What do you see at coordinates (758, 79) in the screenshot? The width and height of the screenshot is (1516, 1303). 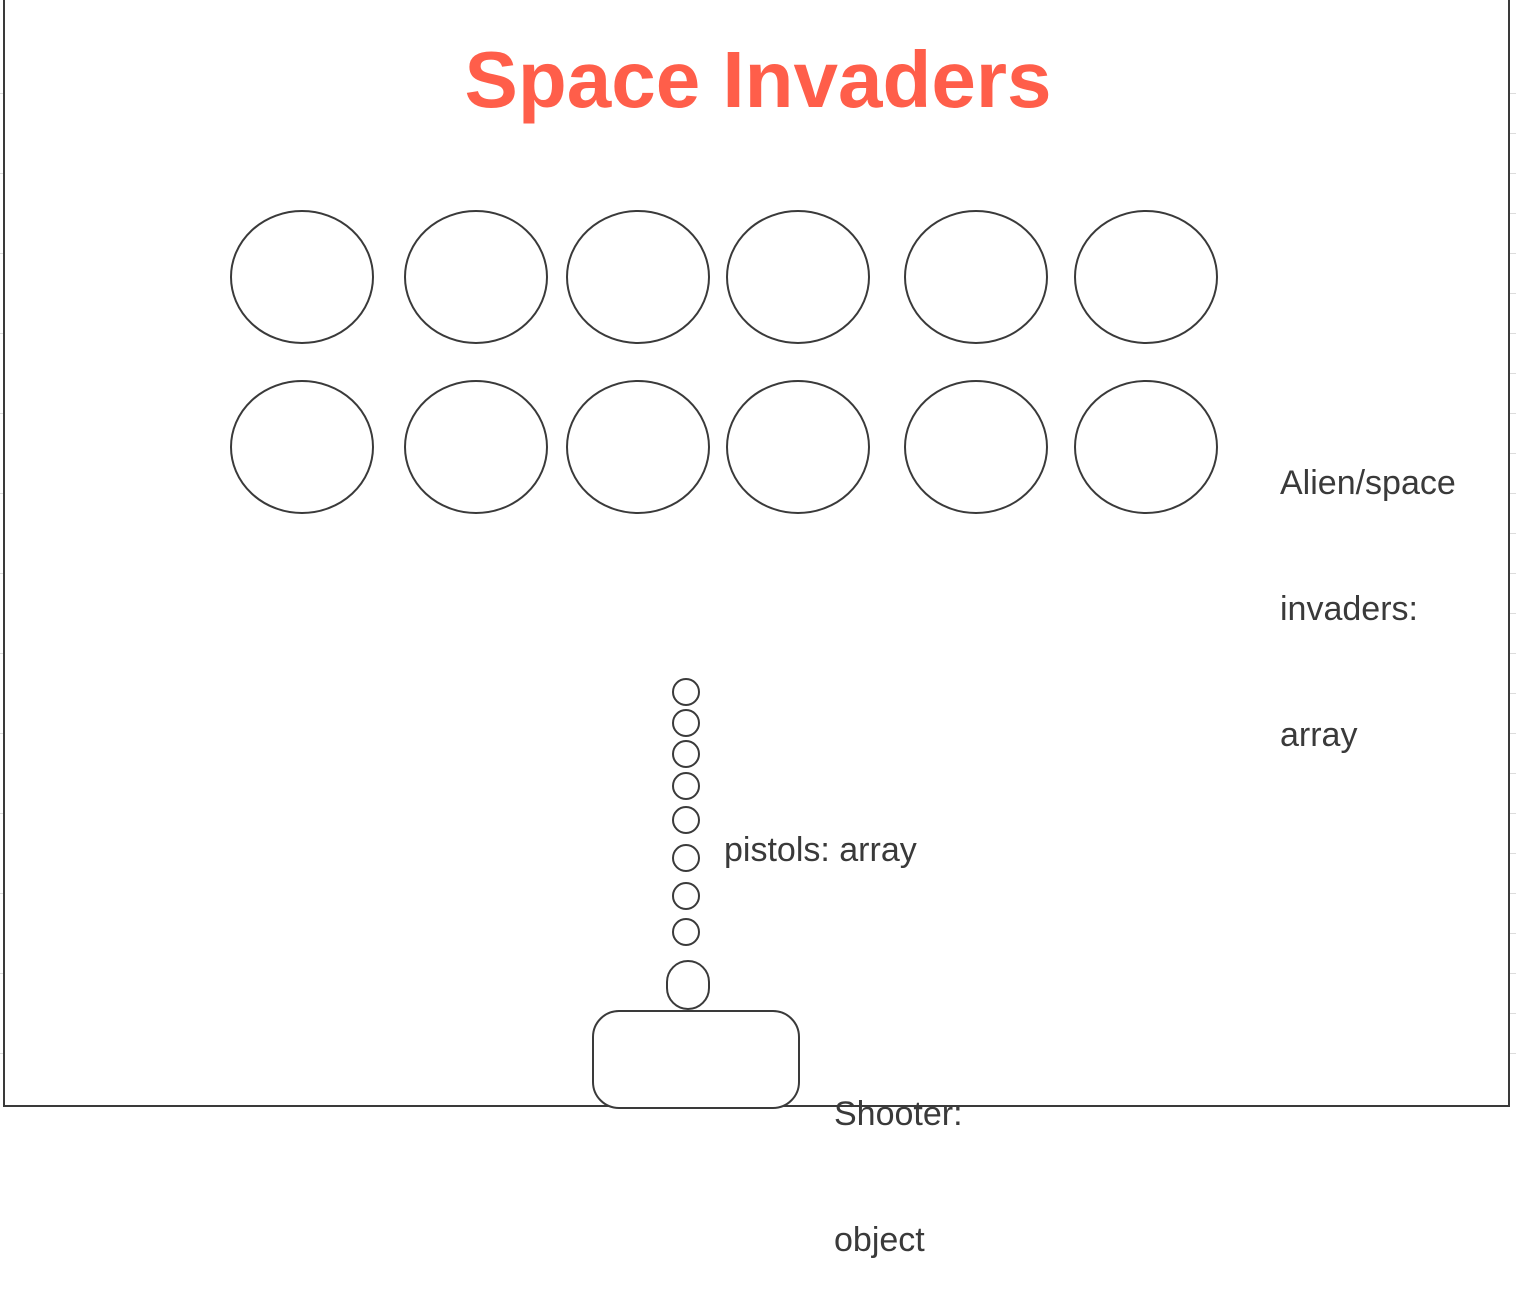 I see `diagram-title: Space Invaders` at bounding box center [758, 79].